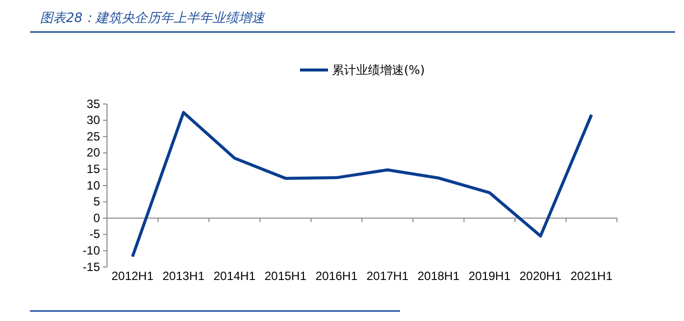  Describe the element at coordinates (96, 217) in the screenshot. I see `y-tick-label: 0` at that location.